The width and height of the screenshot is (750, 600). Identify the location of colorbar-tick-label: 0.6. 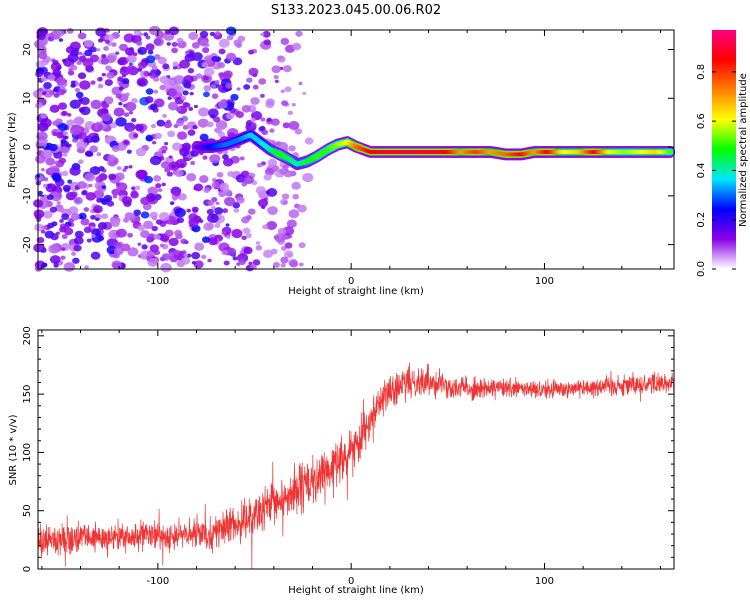
(701, 121).